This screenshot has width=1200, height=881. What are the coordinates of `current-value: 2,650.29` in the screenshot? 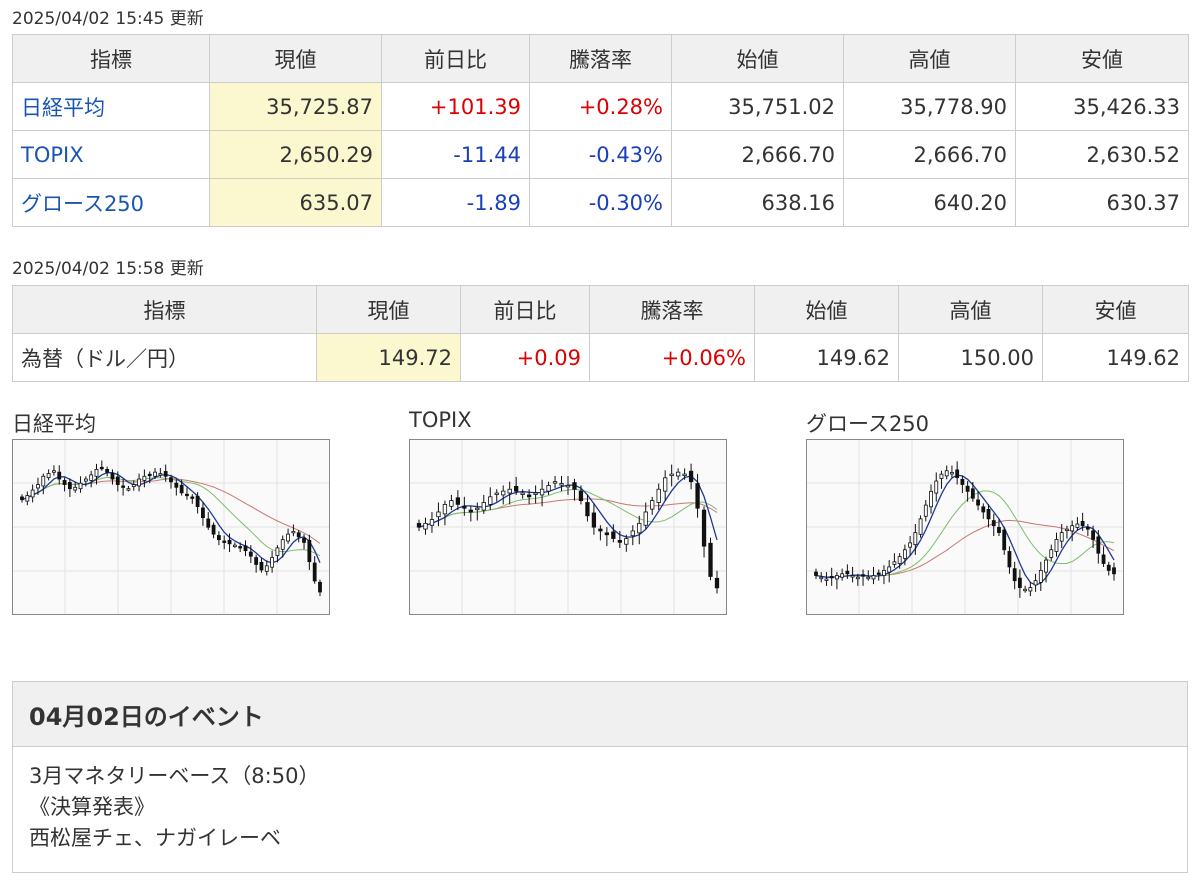 It's located at (295, 154).